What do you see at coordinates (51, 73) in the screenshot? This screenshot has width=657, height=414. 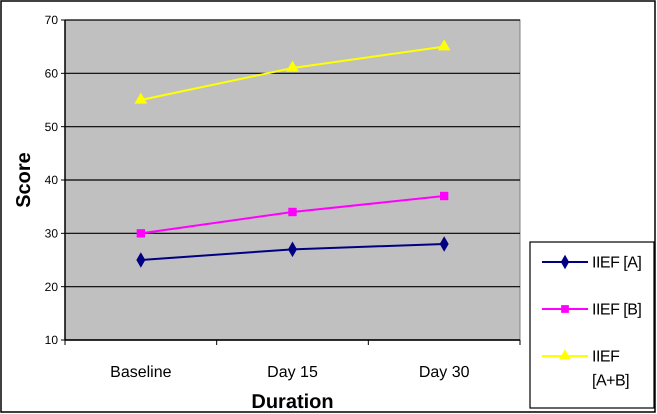 I see `y-tick-label: 60` at bounding box center [51, 73].